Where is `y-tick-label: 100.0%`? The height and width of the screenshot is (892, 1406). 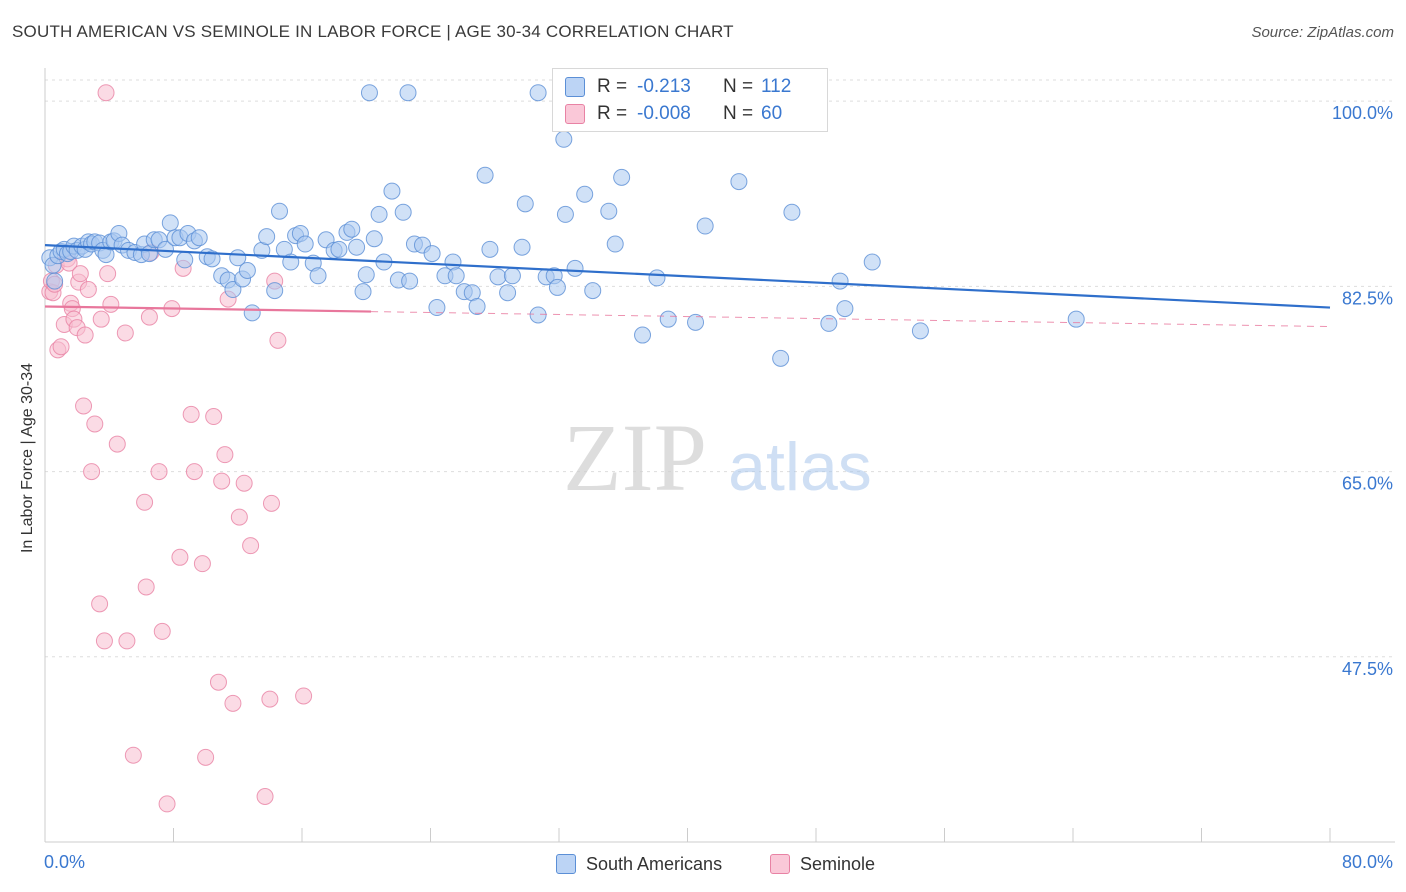 y-tick-label: 100.0% is located at coordinates (1362, 113).